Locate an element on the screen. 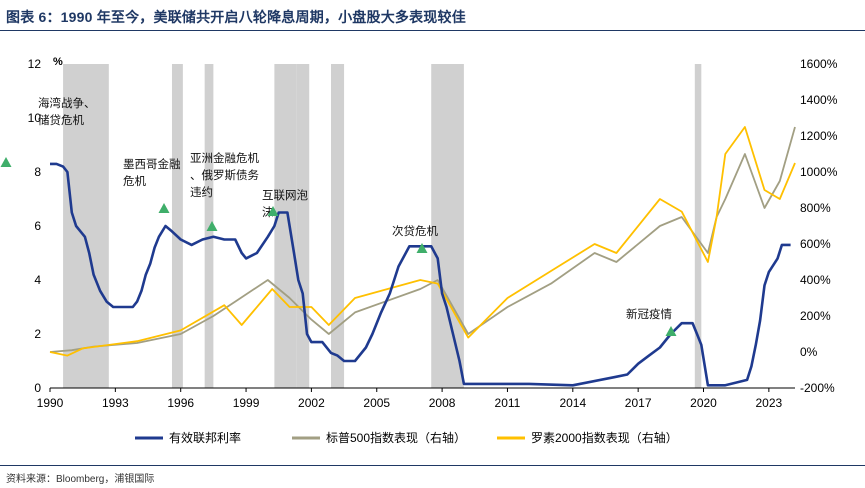 Image resolution: width=865 pixels, height=488 pixels. x-tick-label: 1990 is located at coordinates (50, 403).